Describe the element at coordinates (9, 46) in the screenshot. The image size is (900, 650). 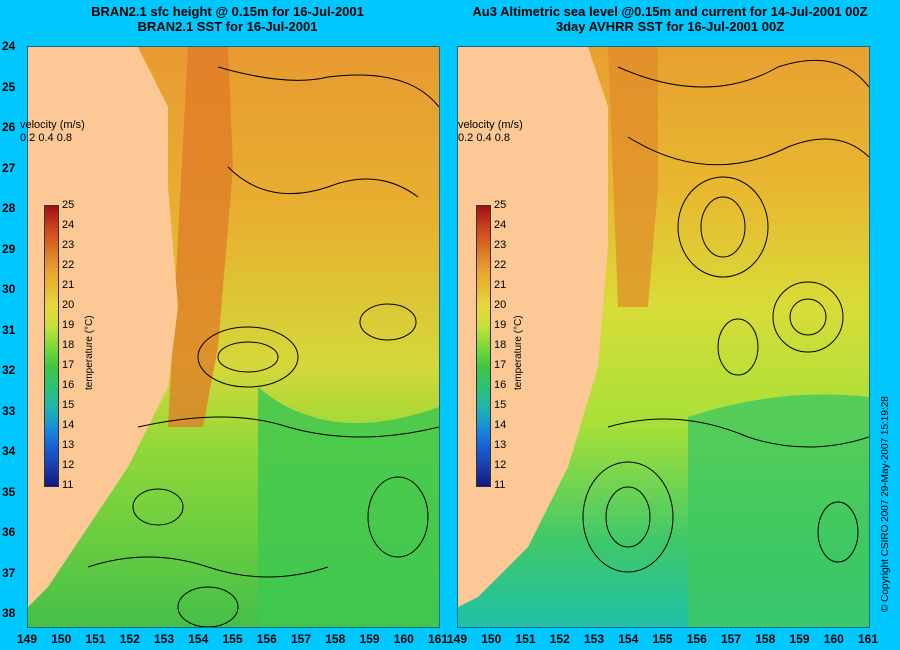
I see `latitude-tick-label: 24` at that location.